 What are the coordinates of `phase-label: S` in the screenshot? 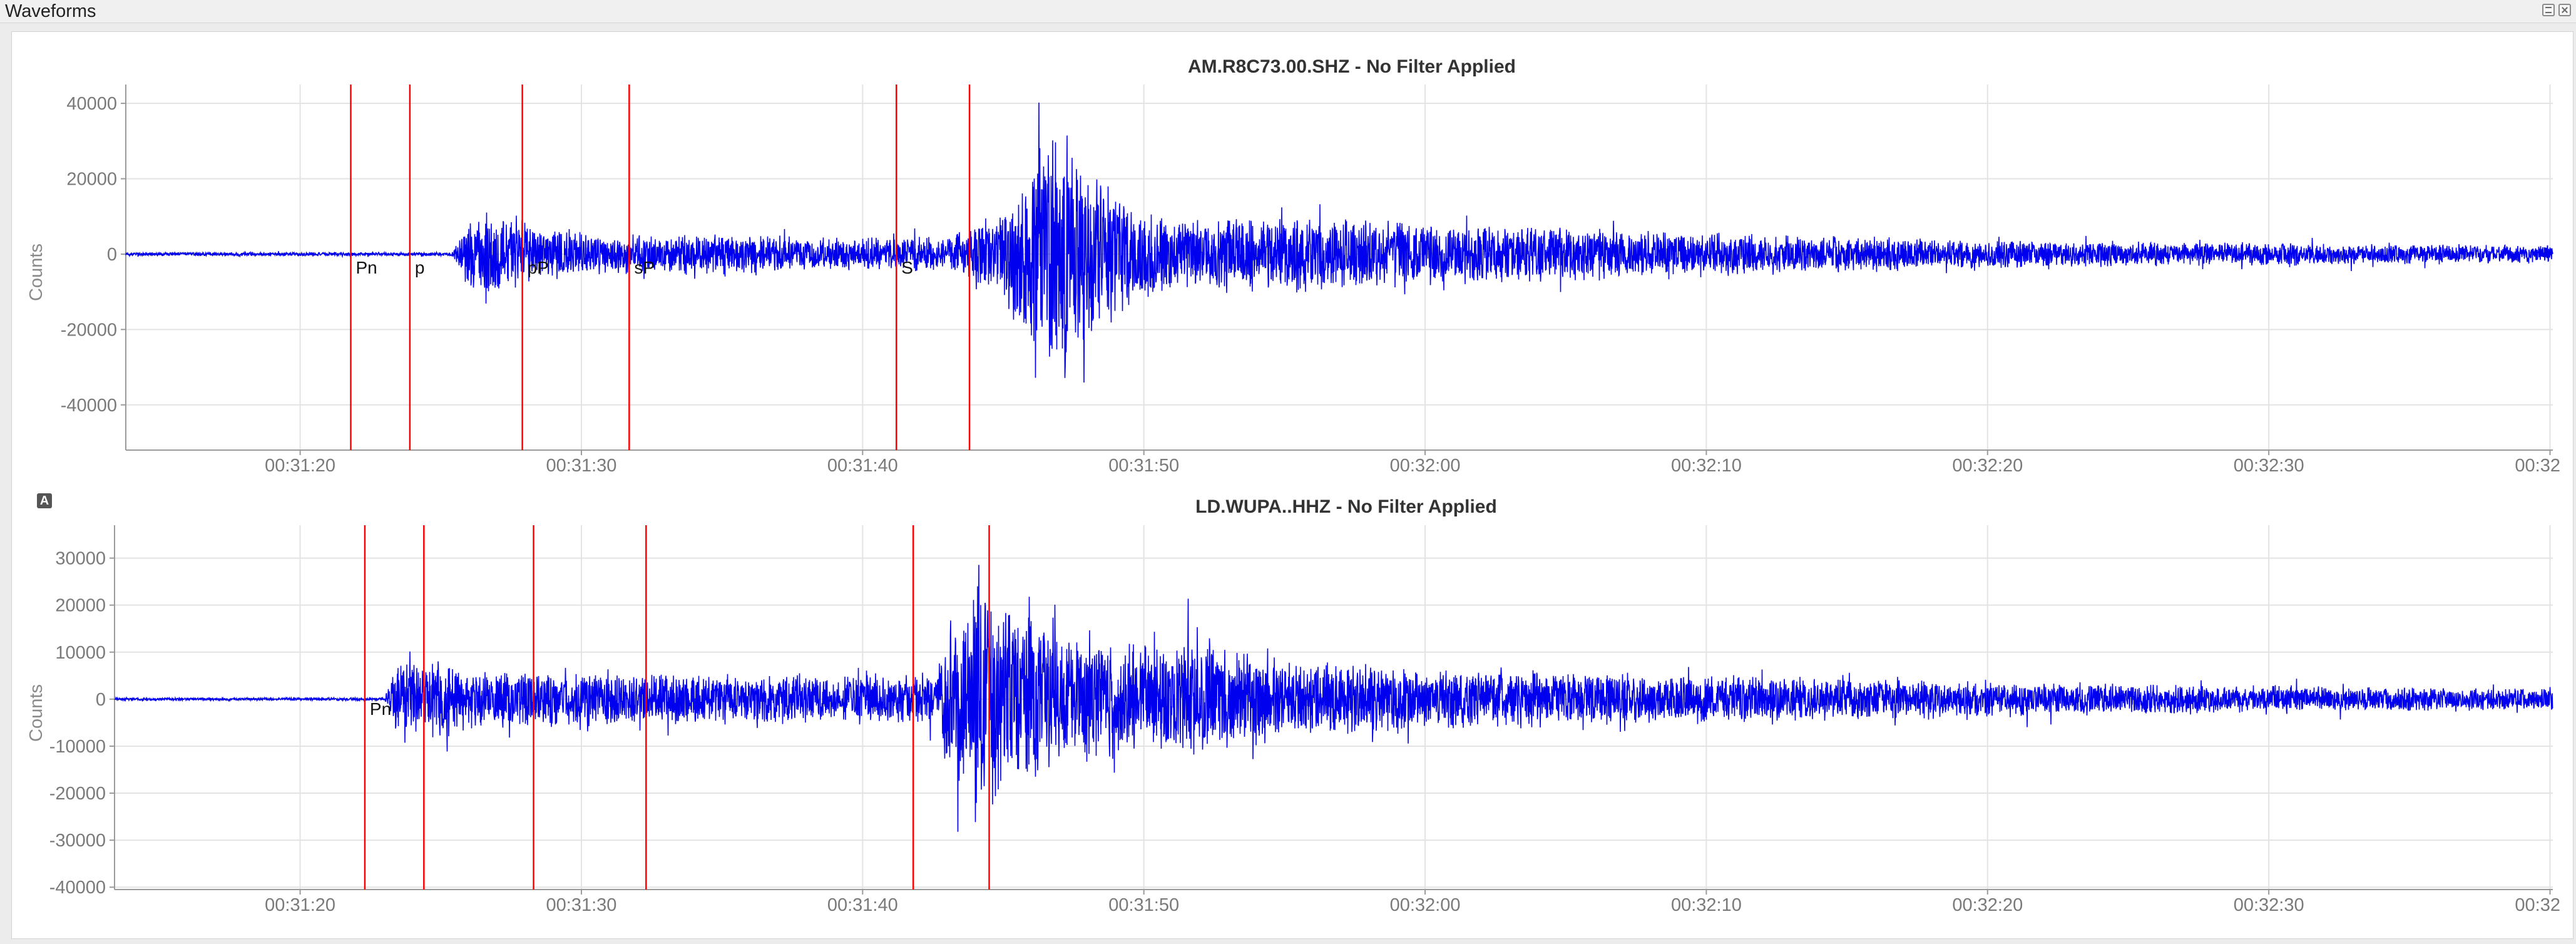 It's located at (907, 267).